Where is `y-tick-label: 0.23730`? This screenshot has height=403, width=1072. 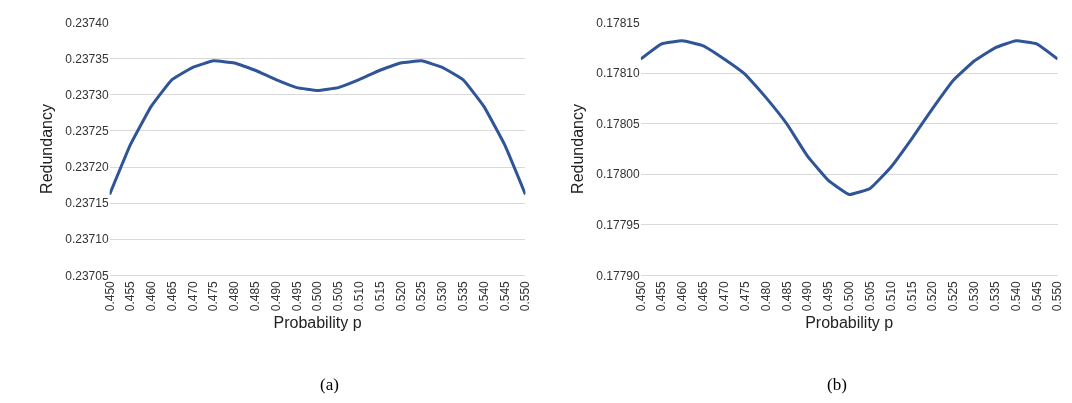
y-tick-label: 0.23730 is located at coordinates (87, 95).